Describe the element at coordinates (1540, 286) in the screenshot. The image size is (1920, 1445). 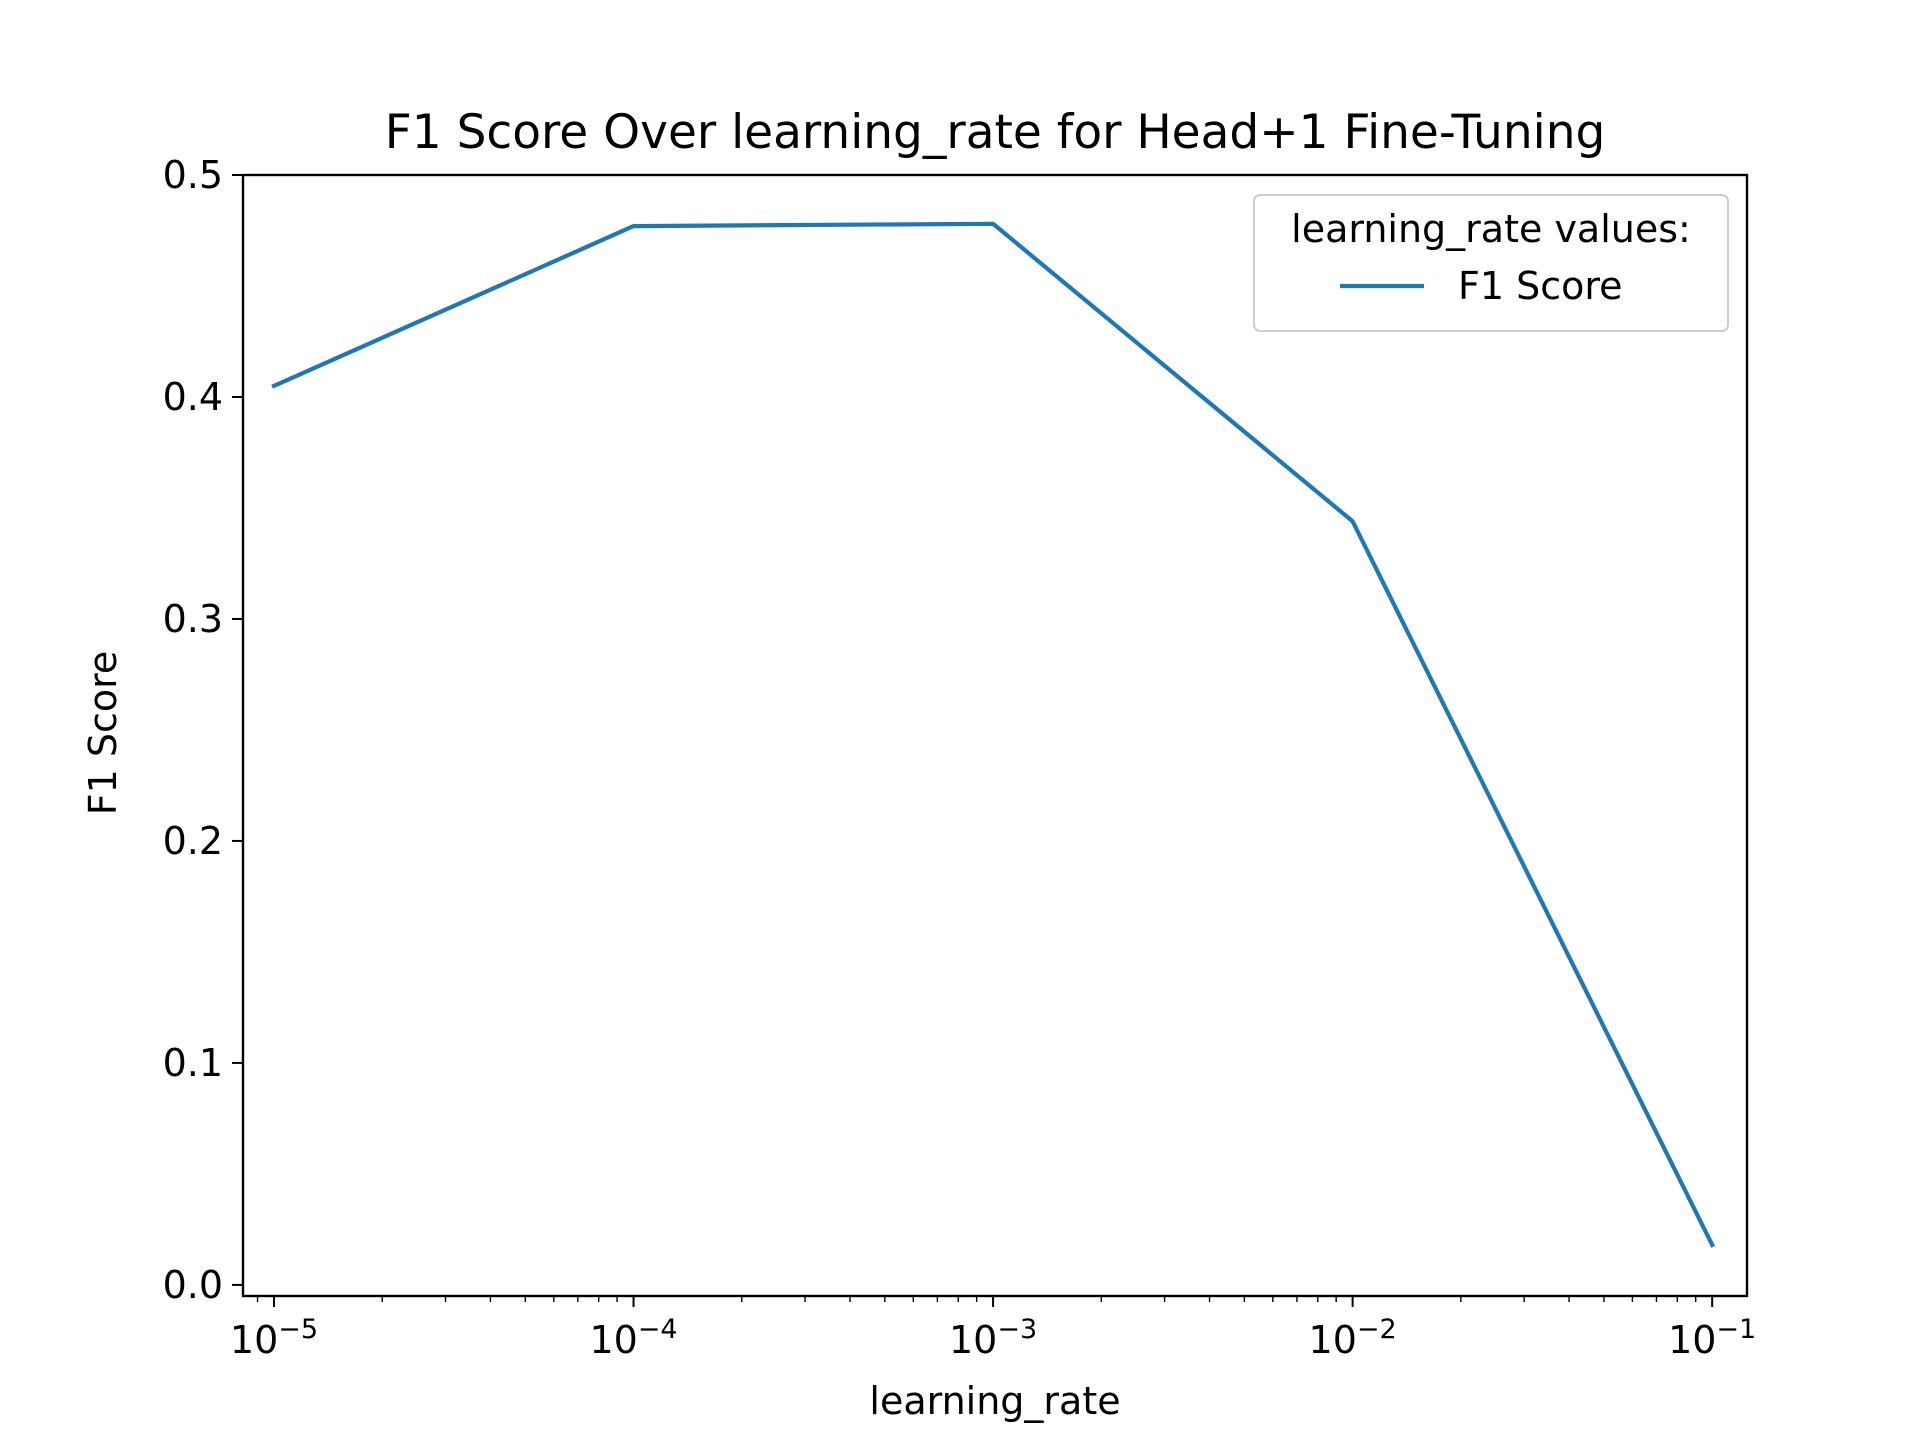
I see `legend-label: F1 Score` at that location.